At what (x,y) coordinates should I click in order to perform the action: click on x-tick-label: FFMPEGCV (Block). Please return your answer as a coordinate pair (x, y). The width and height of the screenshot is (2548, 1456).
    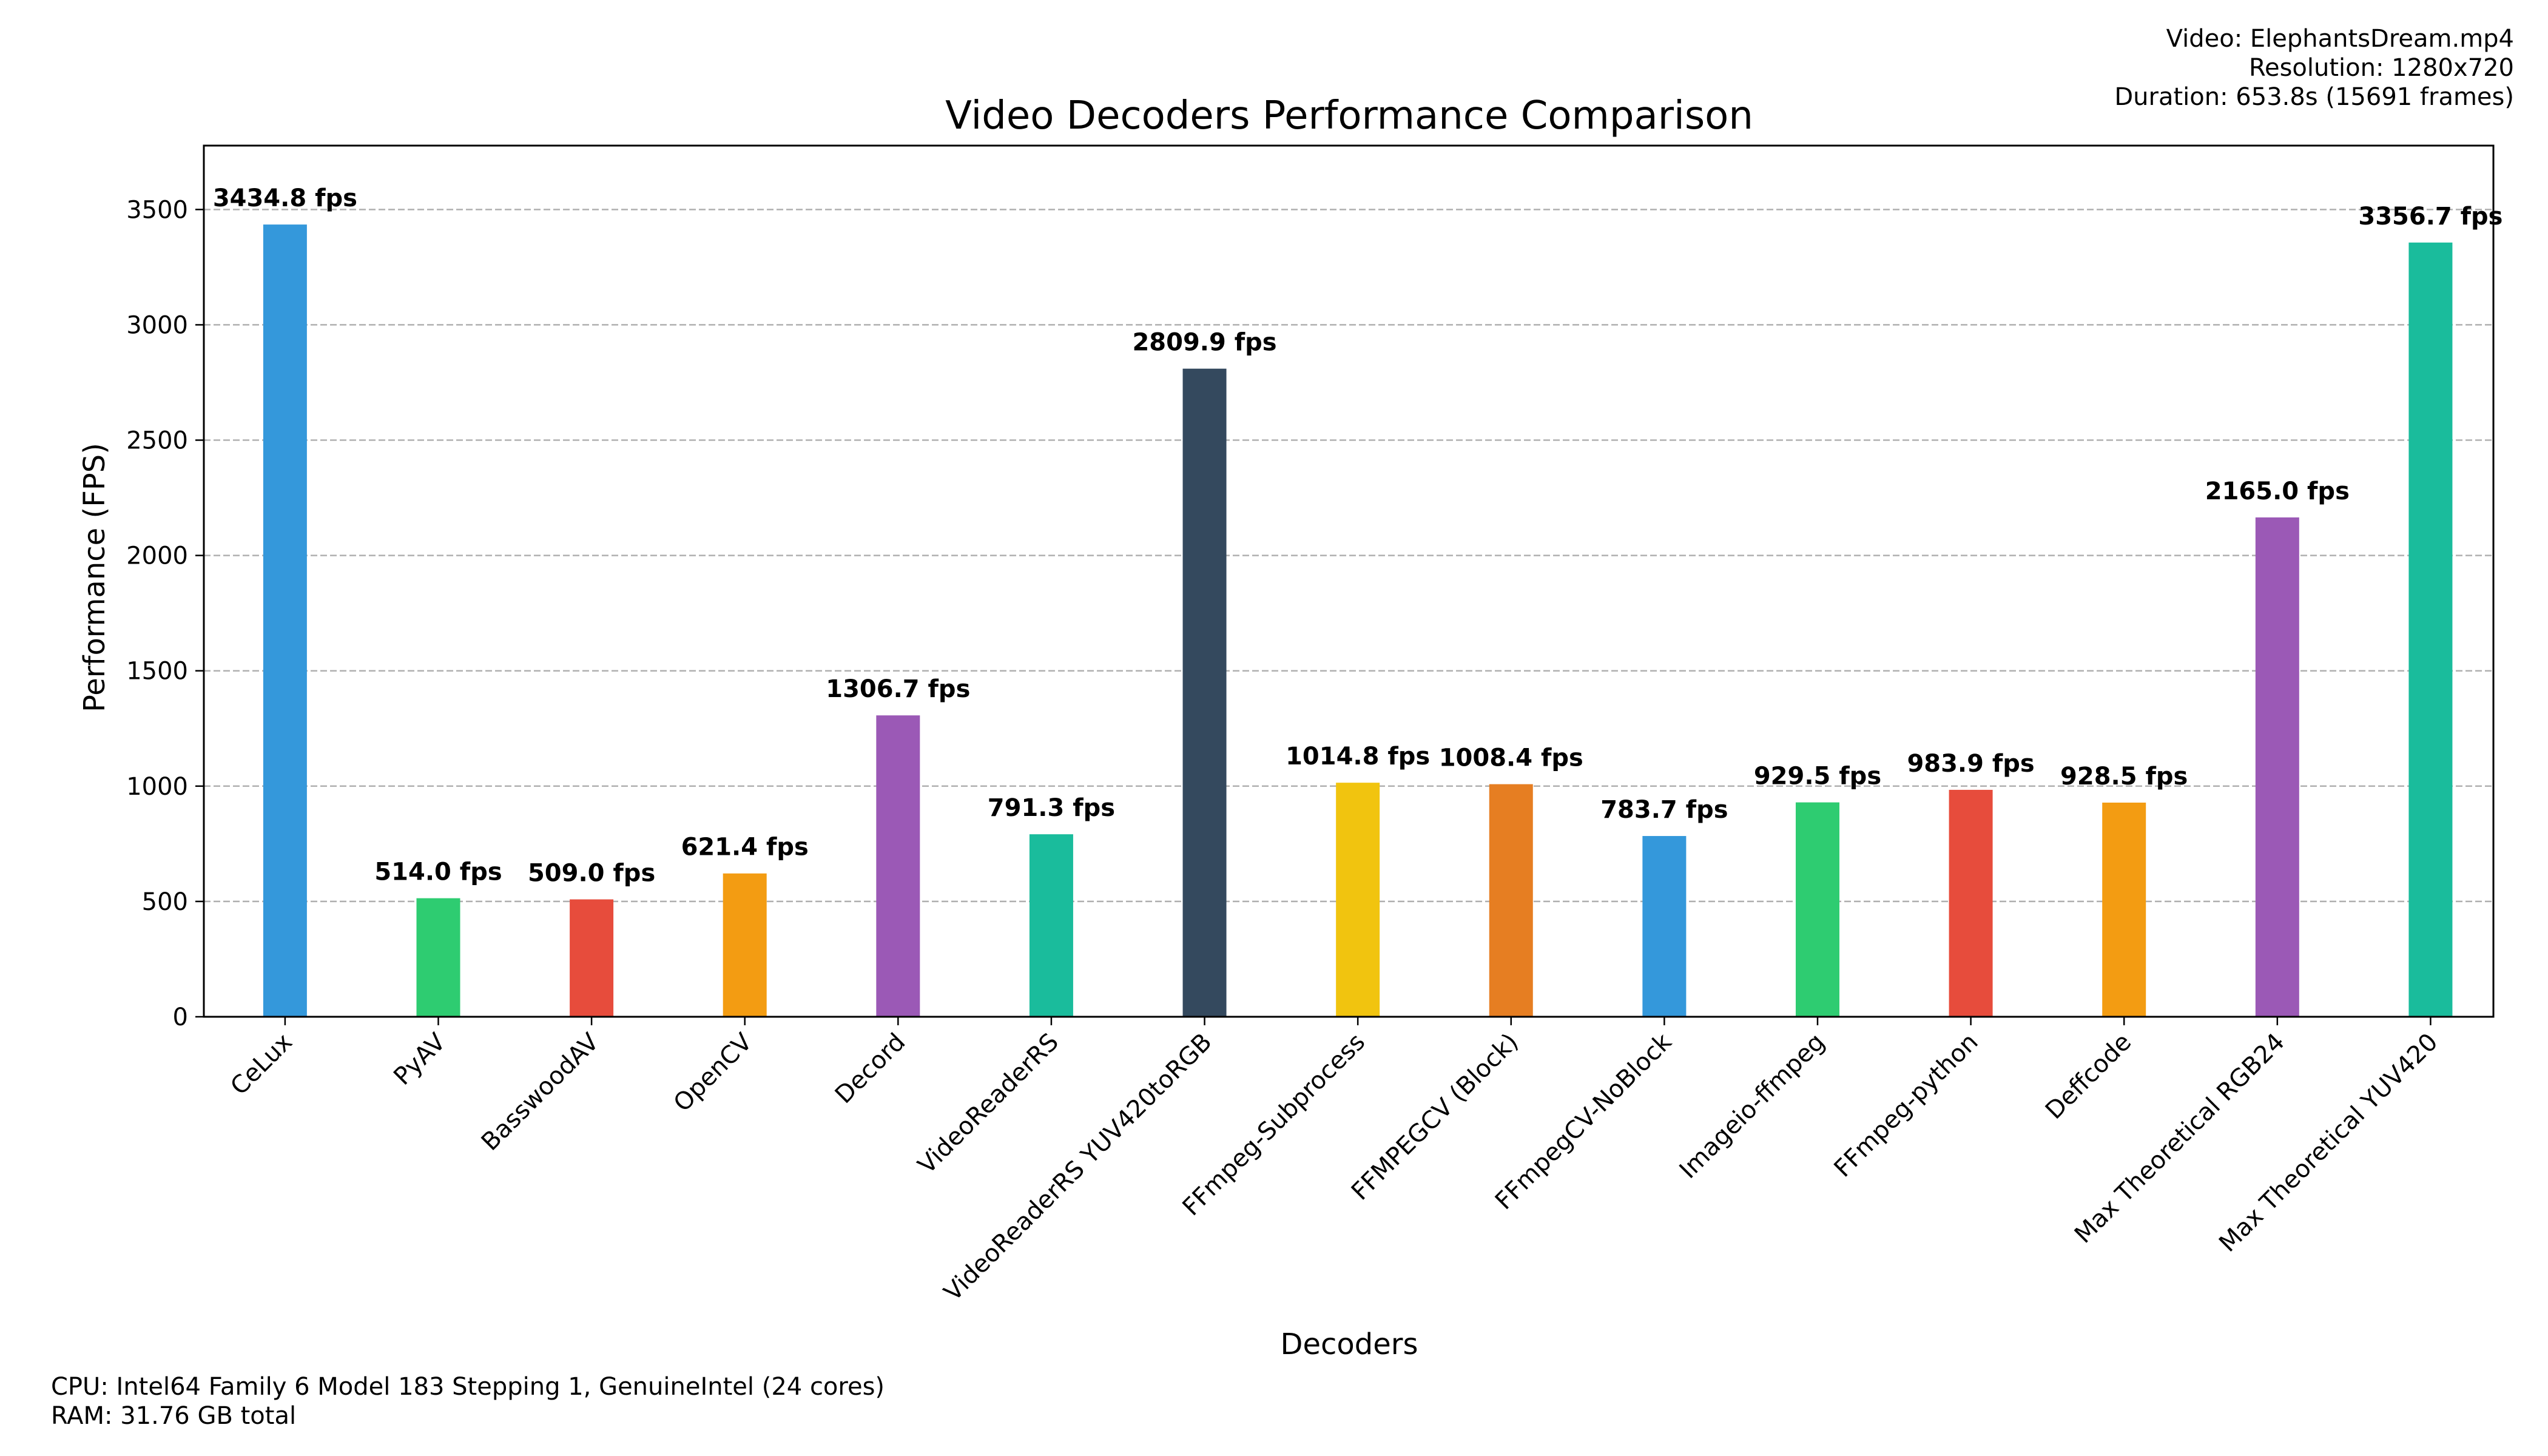
    Looking at the image, I should click on (1435, 1117).